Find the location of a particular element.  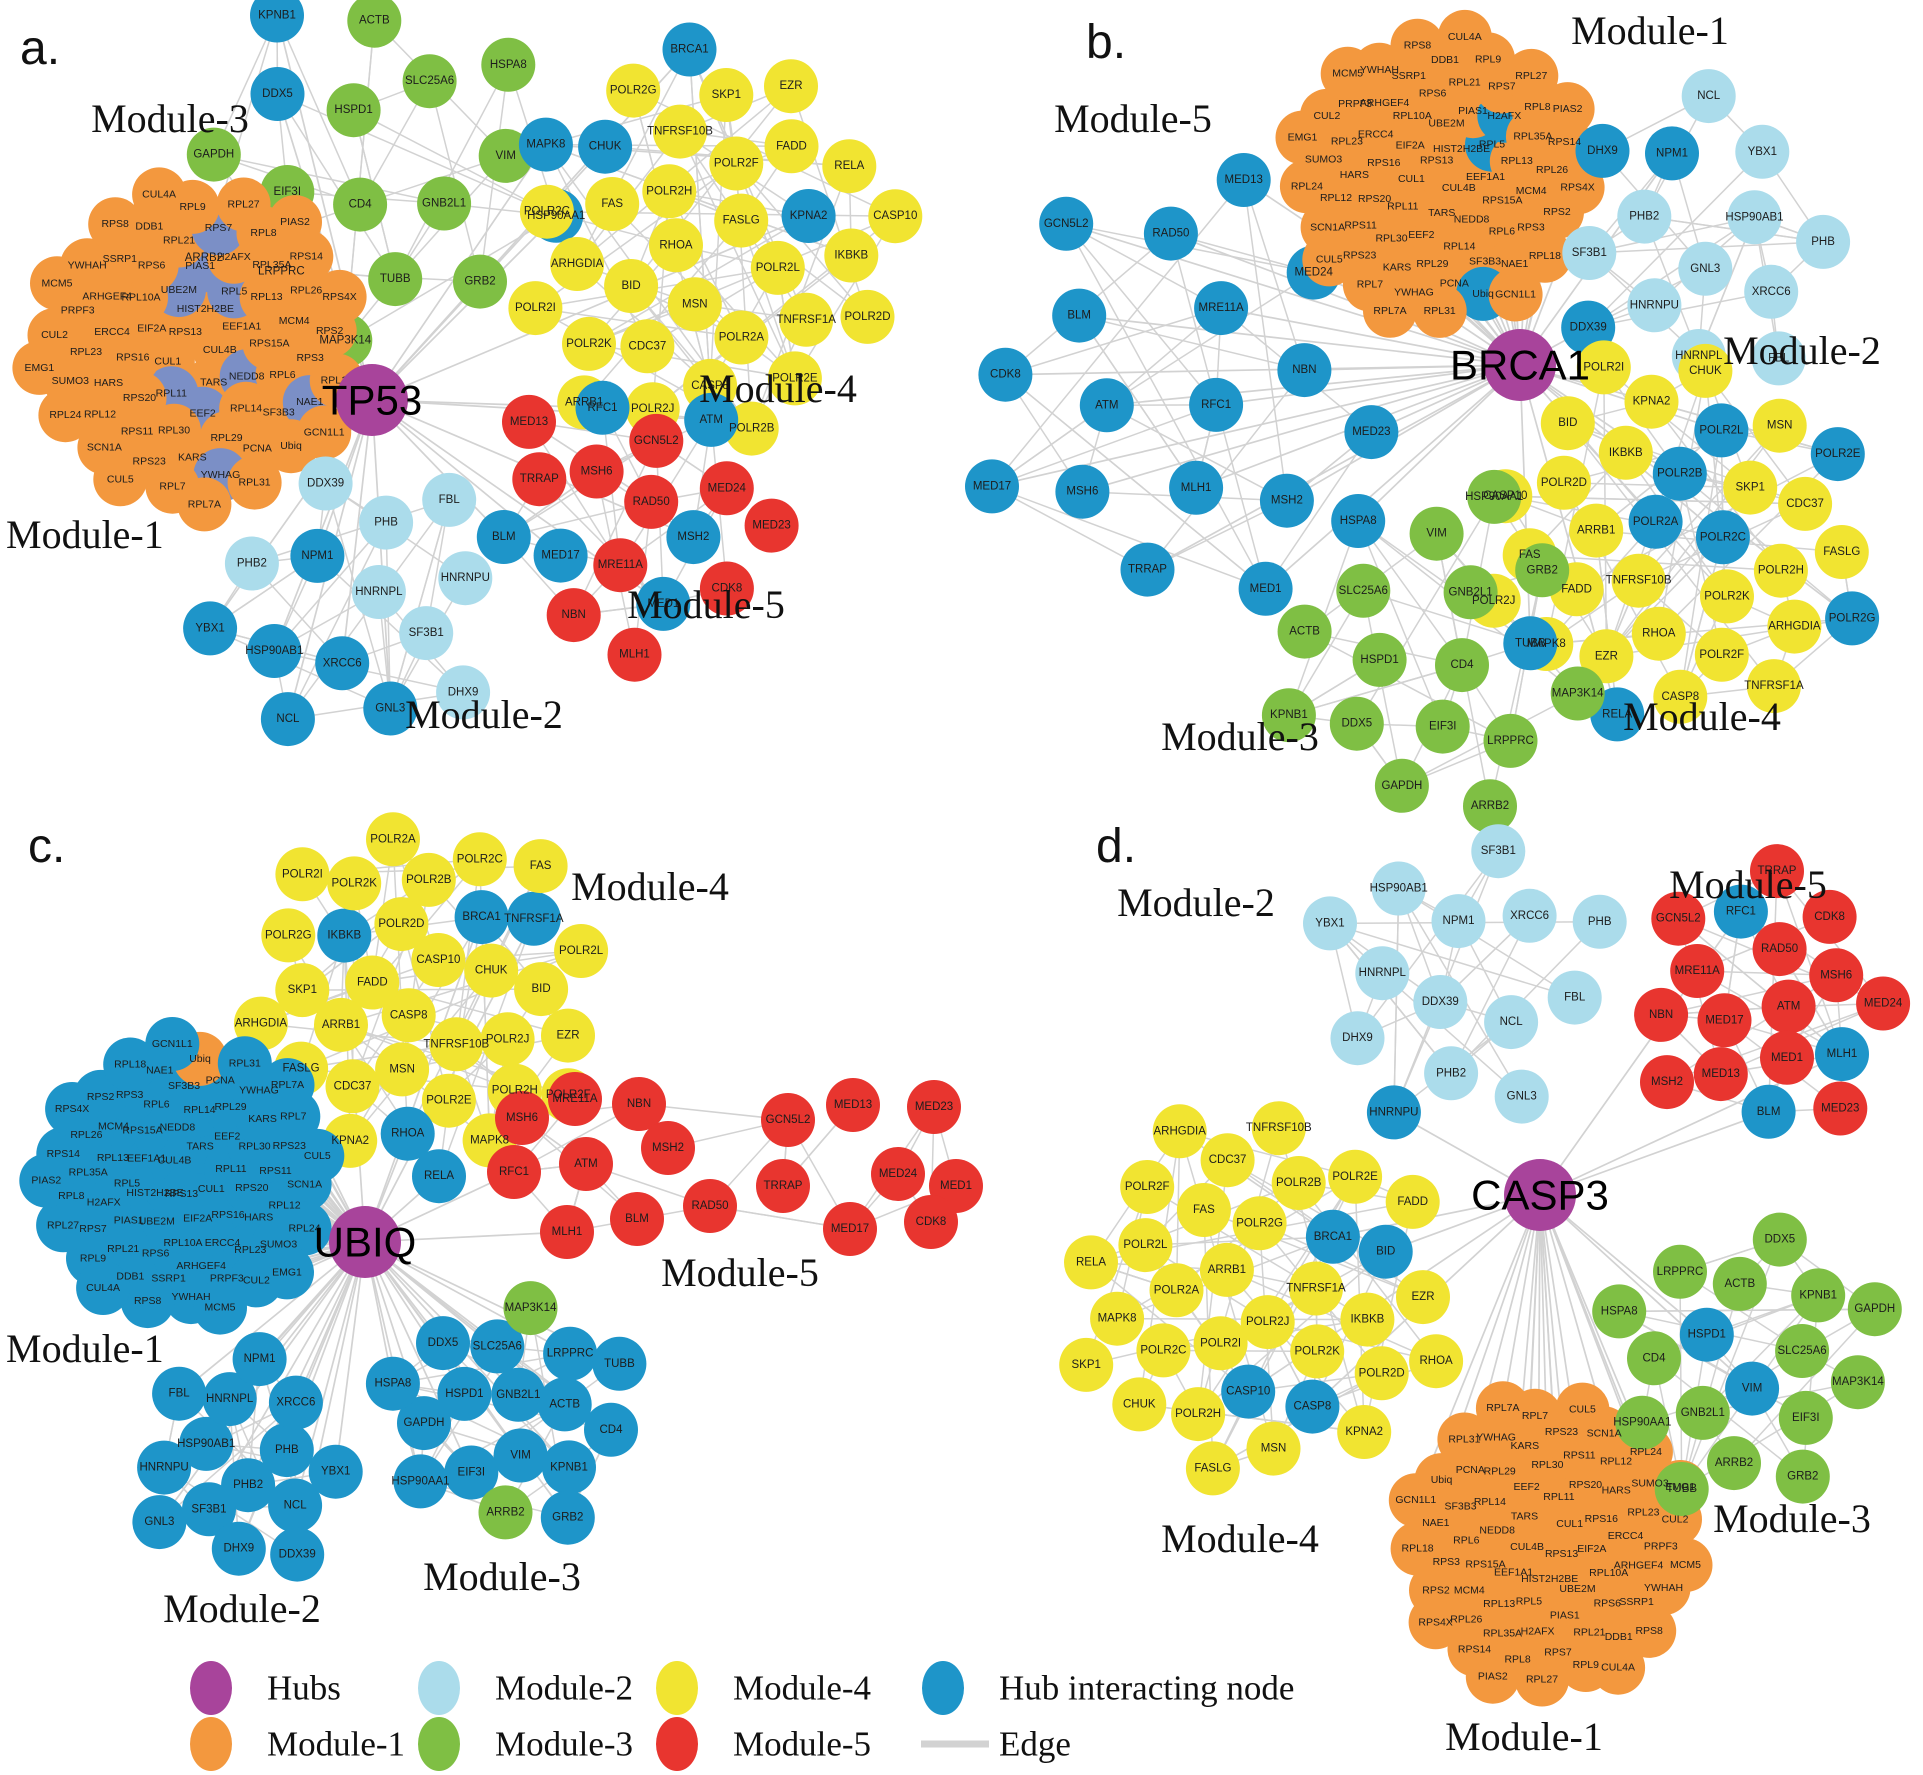

module-title-d-Module-1: Module-1 is located at coordinates (1524, 1736).